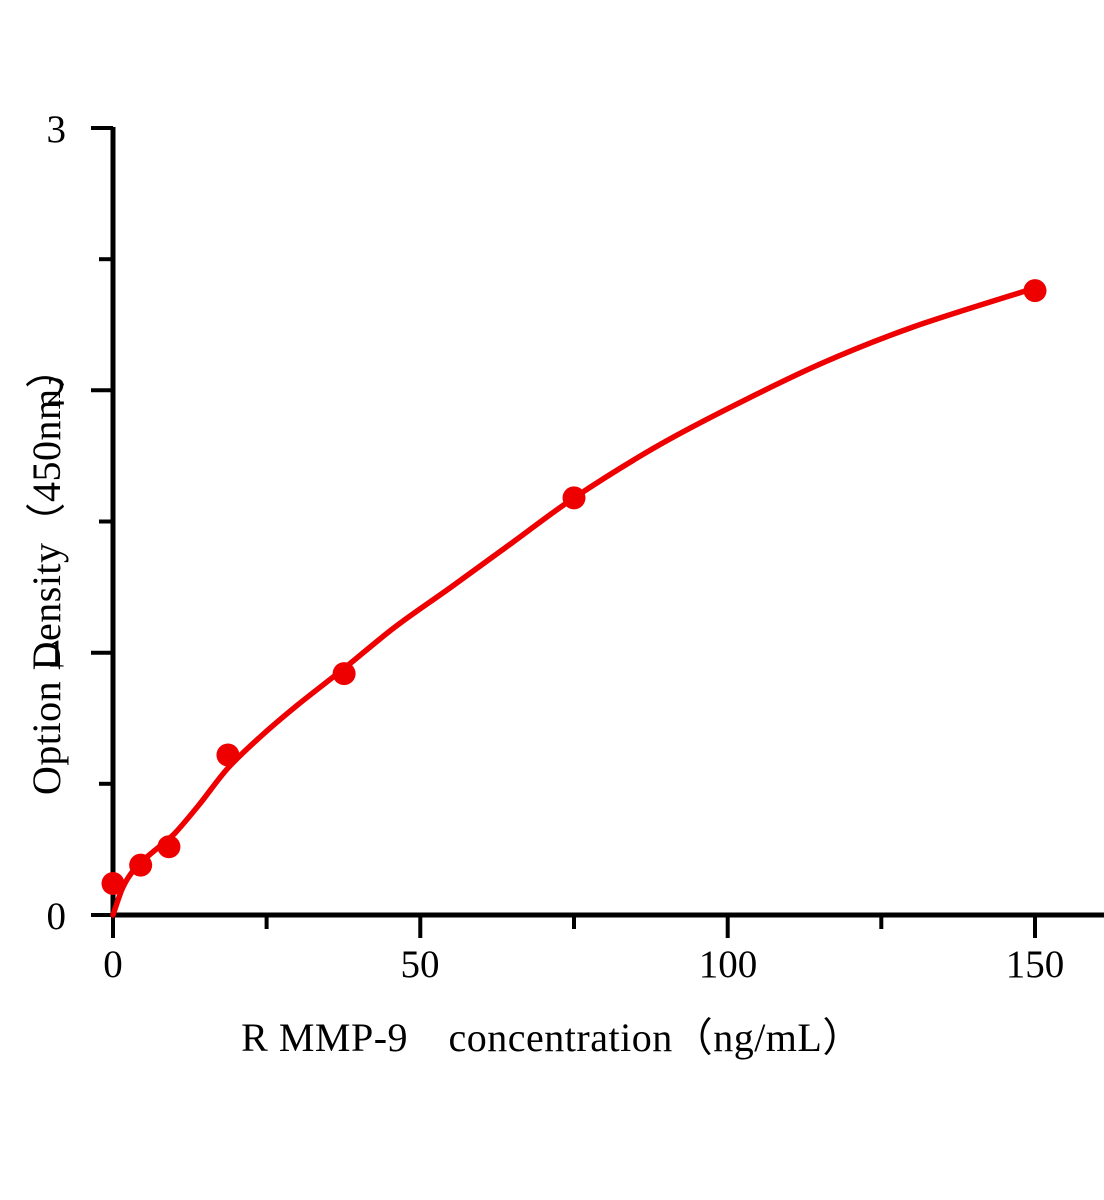 This screenshot has height=1200, width=1104. What do you see at coordinates (113, 964) in the screenshot?
I see `x-tick-label-0: 0` at bounding box center [113, 964].